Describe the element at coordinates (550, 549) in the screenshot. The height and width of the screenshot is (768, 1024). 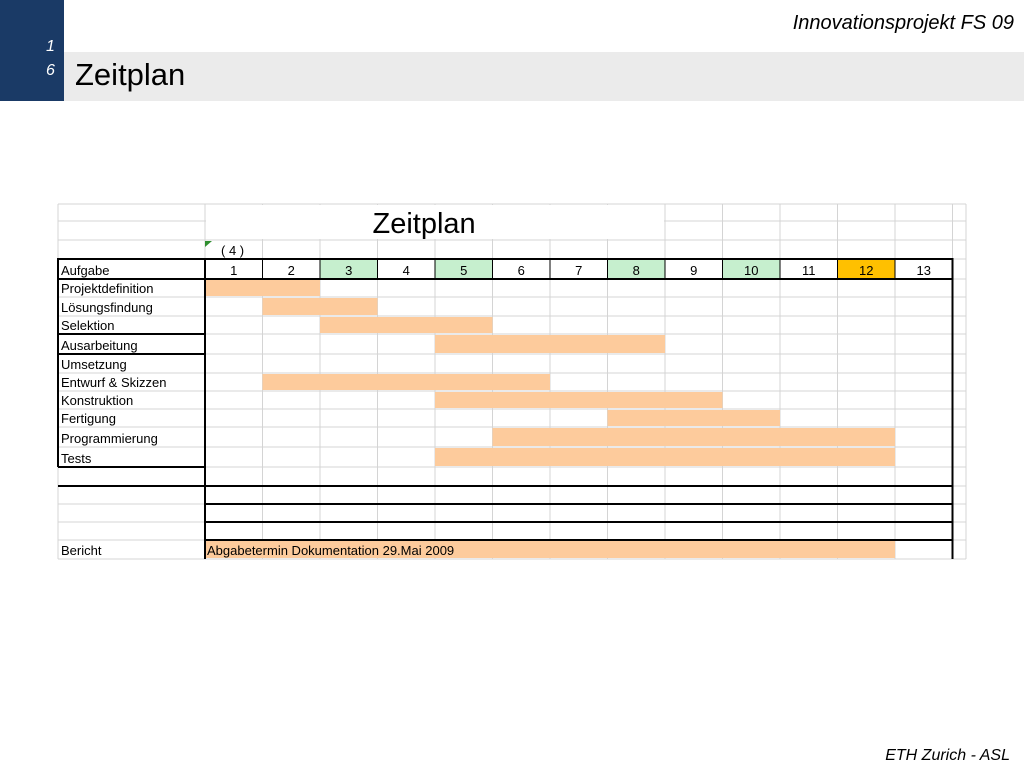
I see `report-bar` at that location.